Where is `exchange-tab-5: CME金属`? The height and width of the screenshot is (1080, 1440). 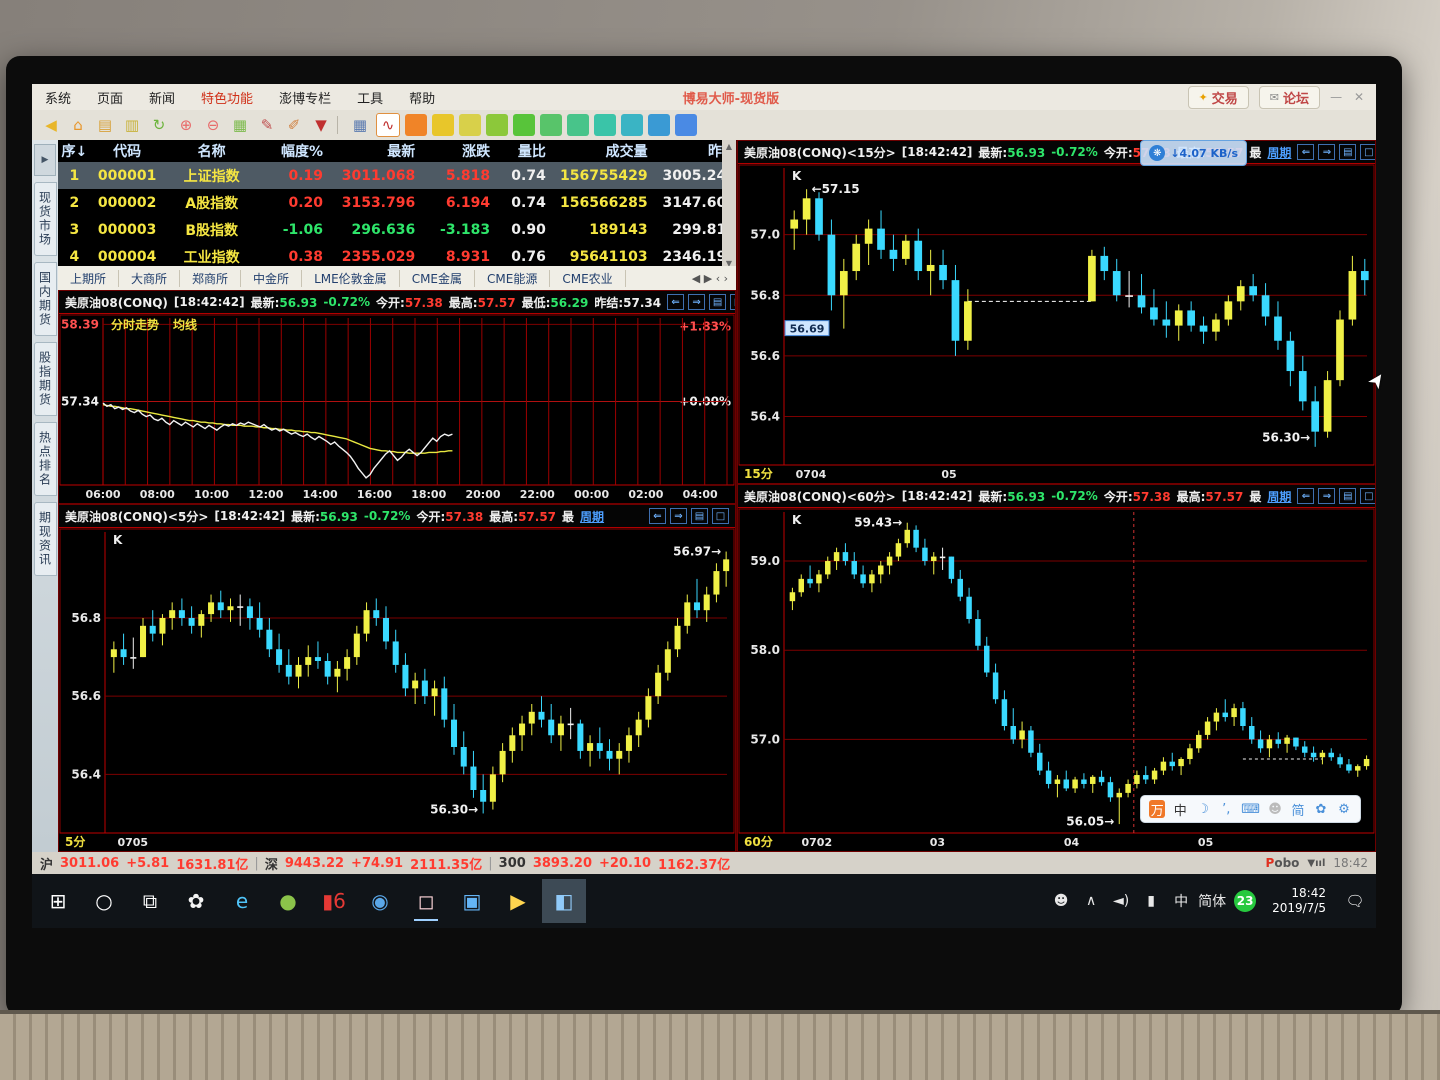 exchange-tab-5: CME金属 is located at coordinates (438, 278).